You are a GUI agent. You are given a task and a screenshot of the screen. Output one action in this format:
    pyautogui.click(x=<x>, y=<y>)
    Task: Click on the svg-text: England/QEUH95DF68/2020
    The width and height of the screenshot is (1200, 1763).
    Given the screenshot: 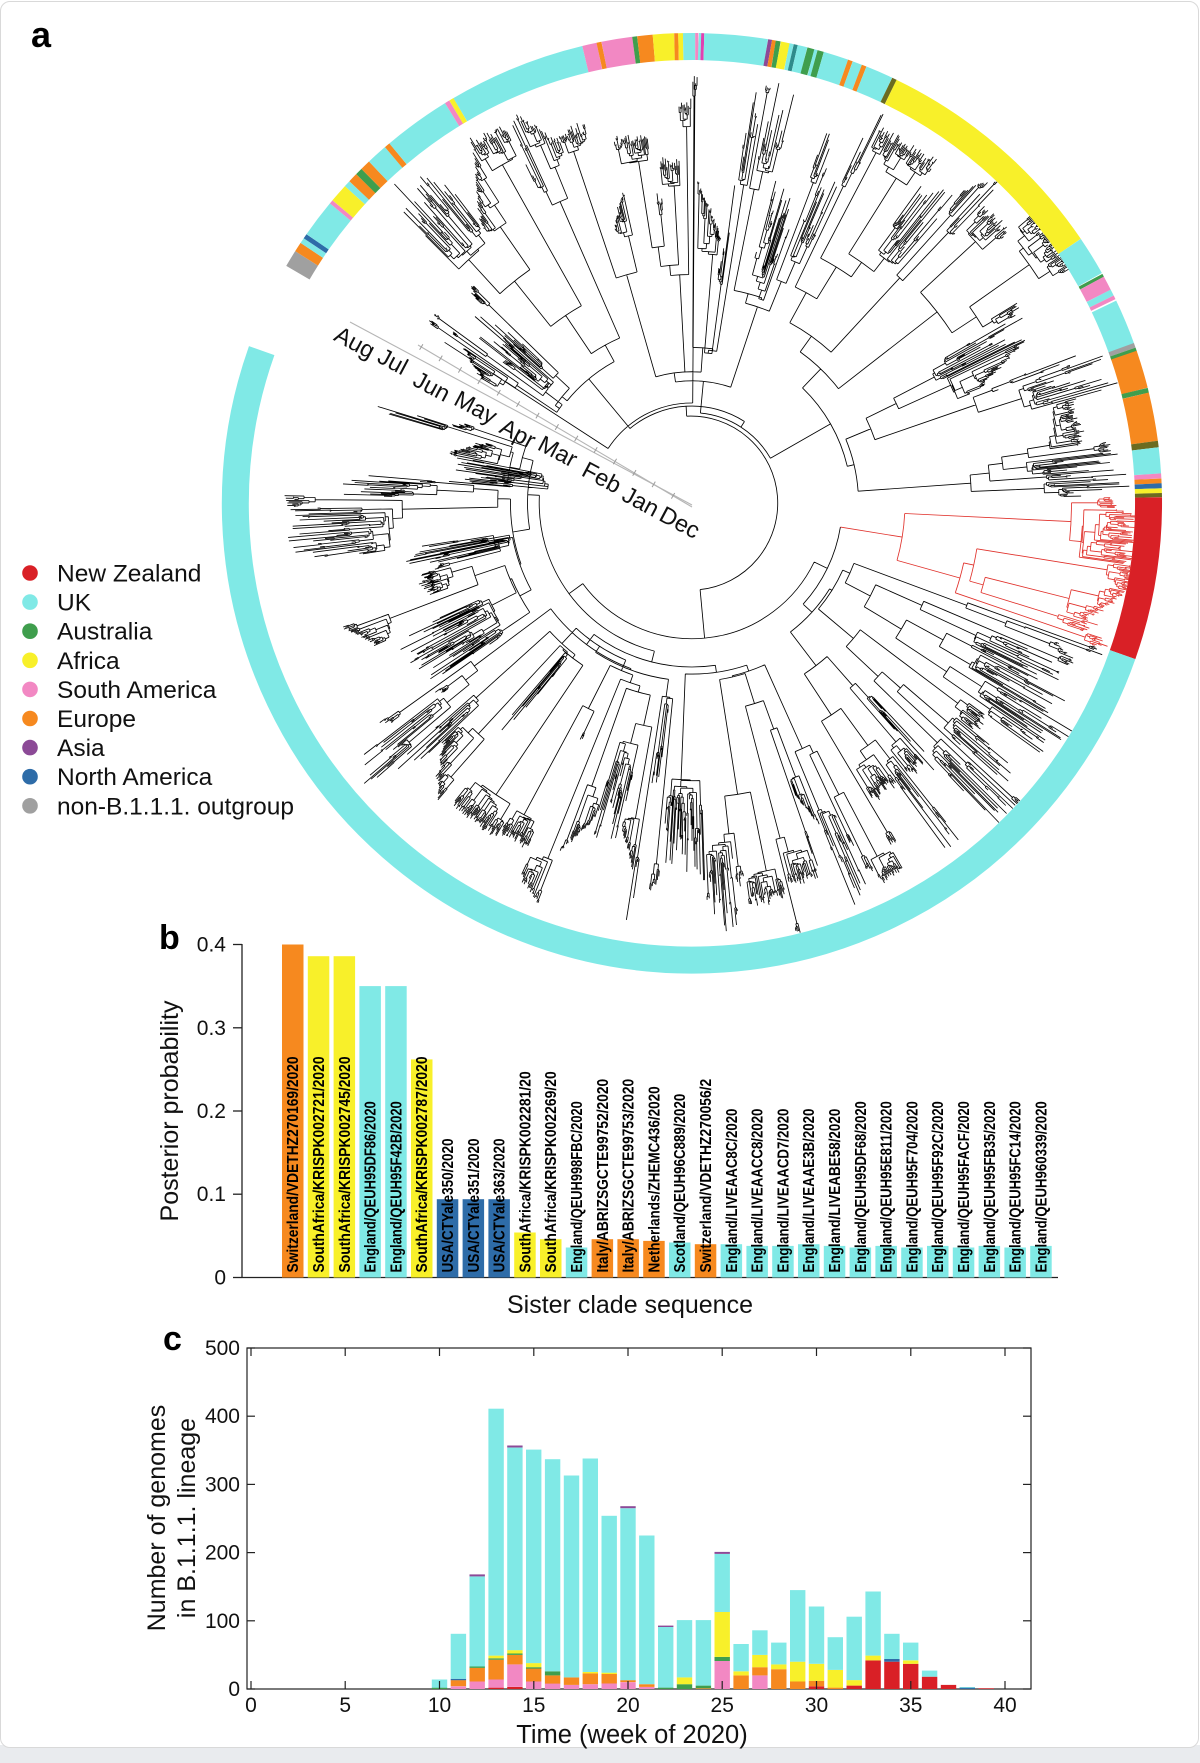 What is the action you would take?
    pyautogui.click(x=861, y=1186)
    